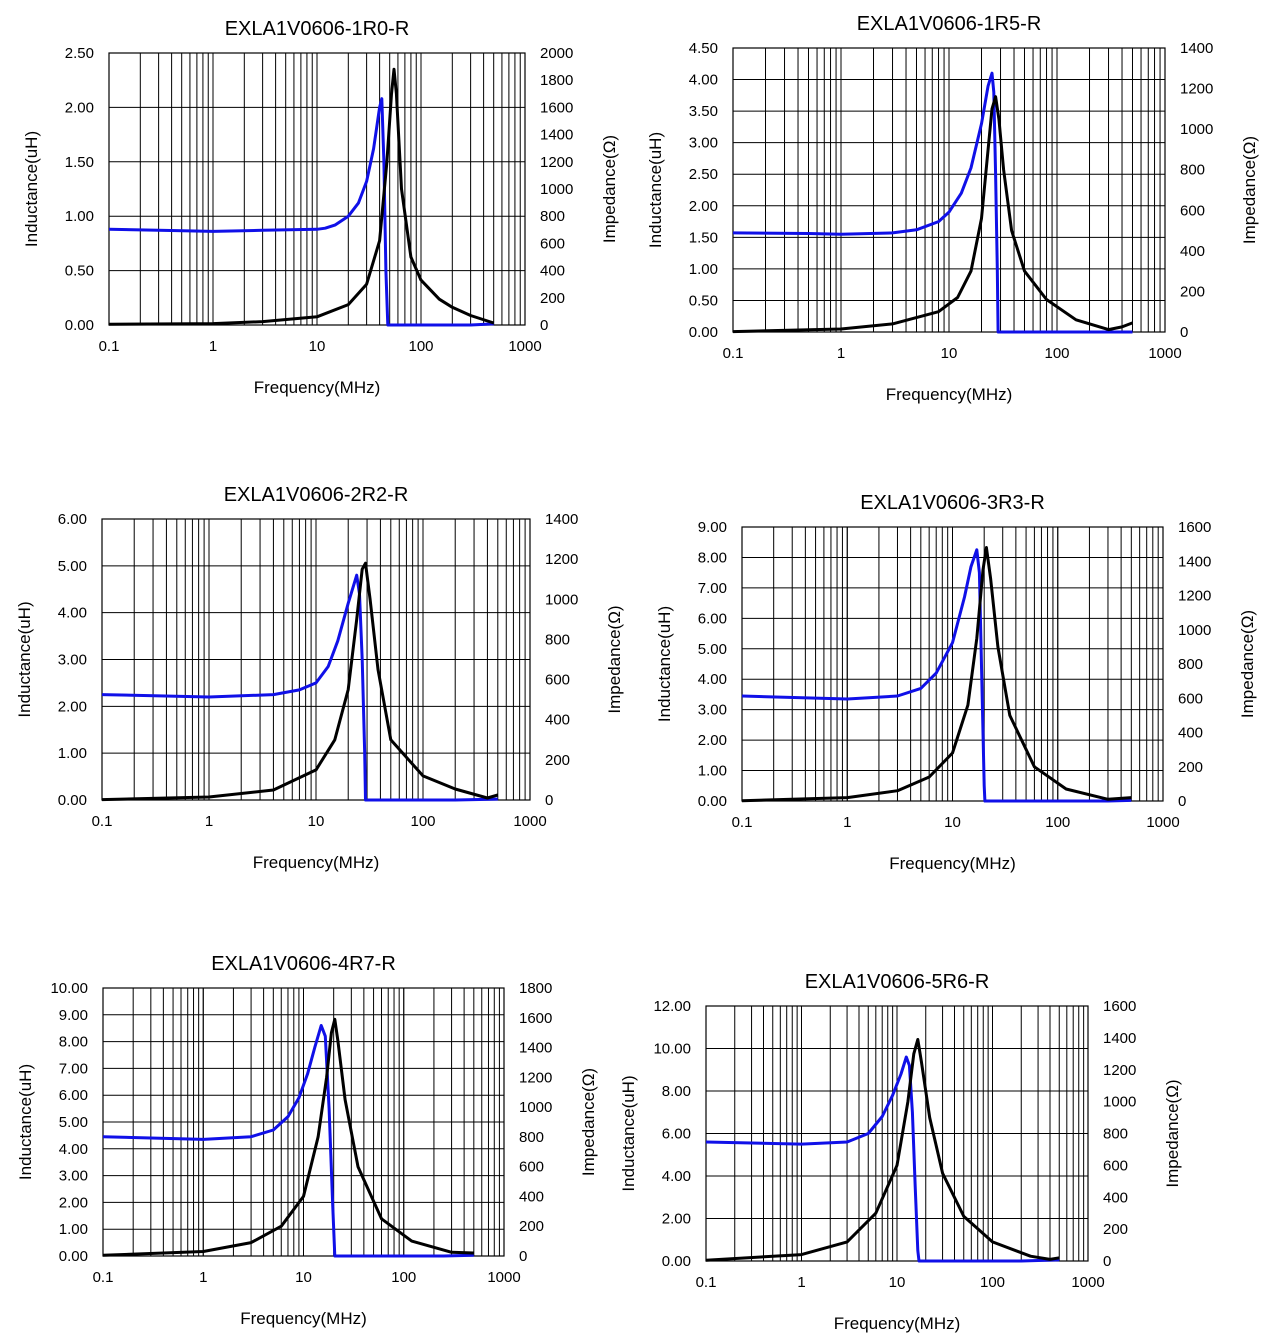 Image resolution: width=1286 pixels, height=1342 pixels. What do you see at coordinates (703, 48) in the screenshot?
I see `y-left-tick-label: 4.50` at bounding box center [703, 48].